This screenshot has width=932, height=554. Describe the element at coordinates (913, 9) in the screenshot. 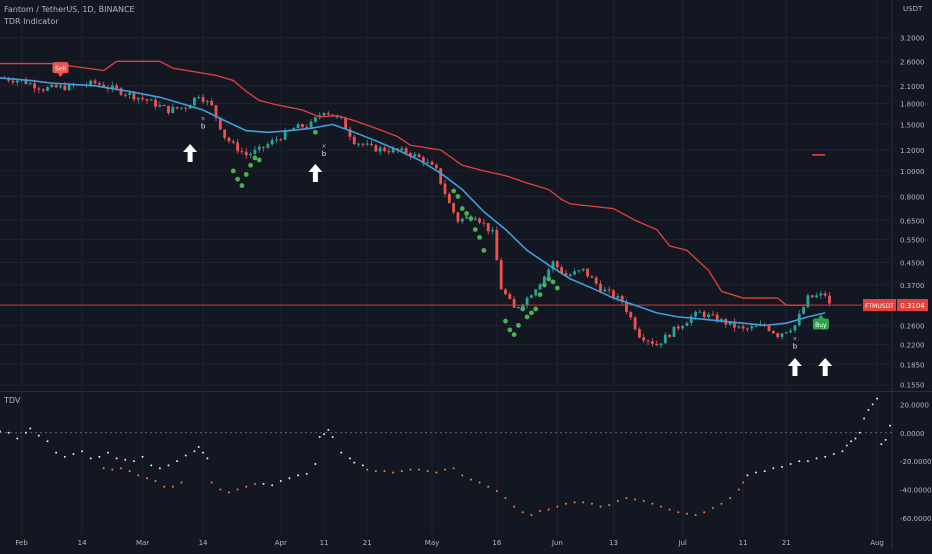

I see `price-axis-unit: USDT` at that location.